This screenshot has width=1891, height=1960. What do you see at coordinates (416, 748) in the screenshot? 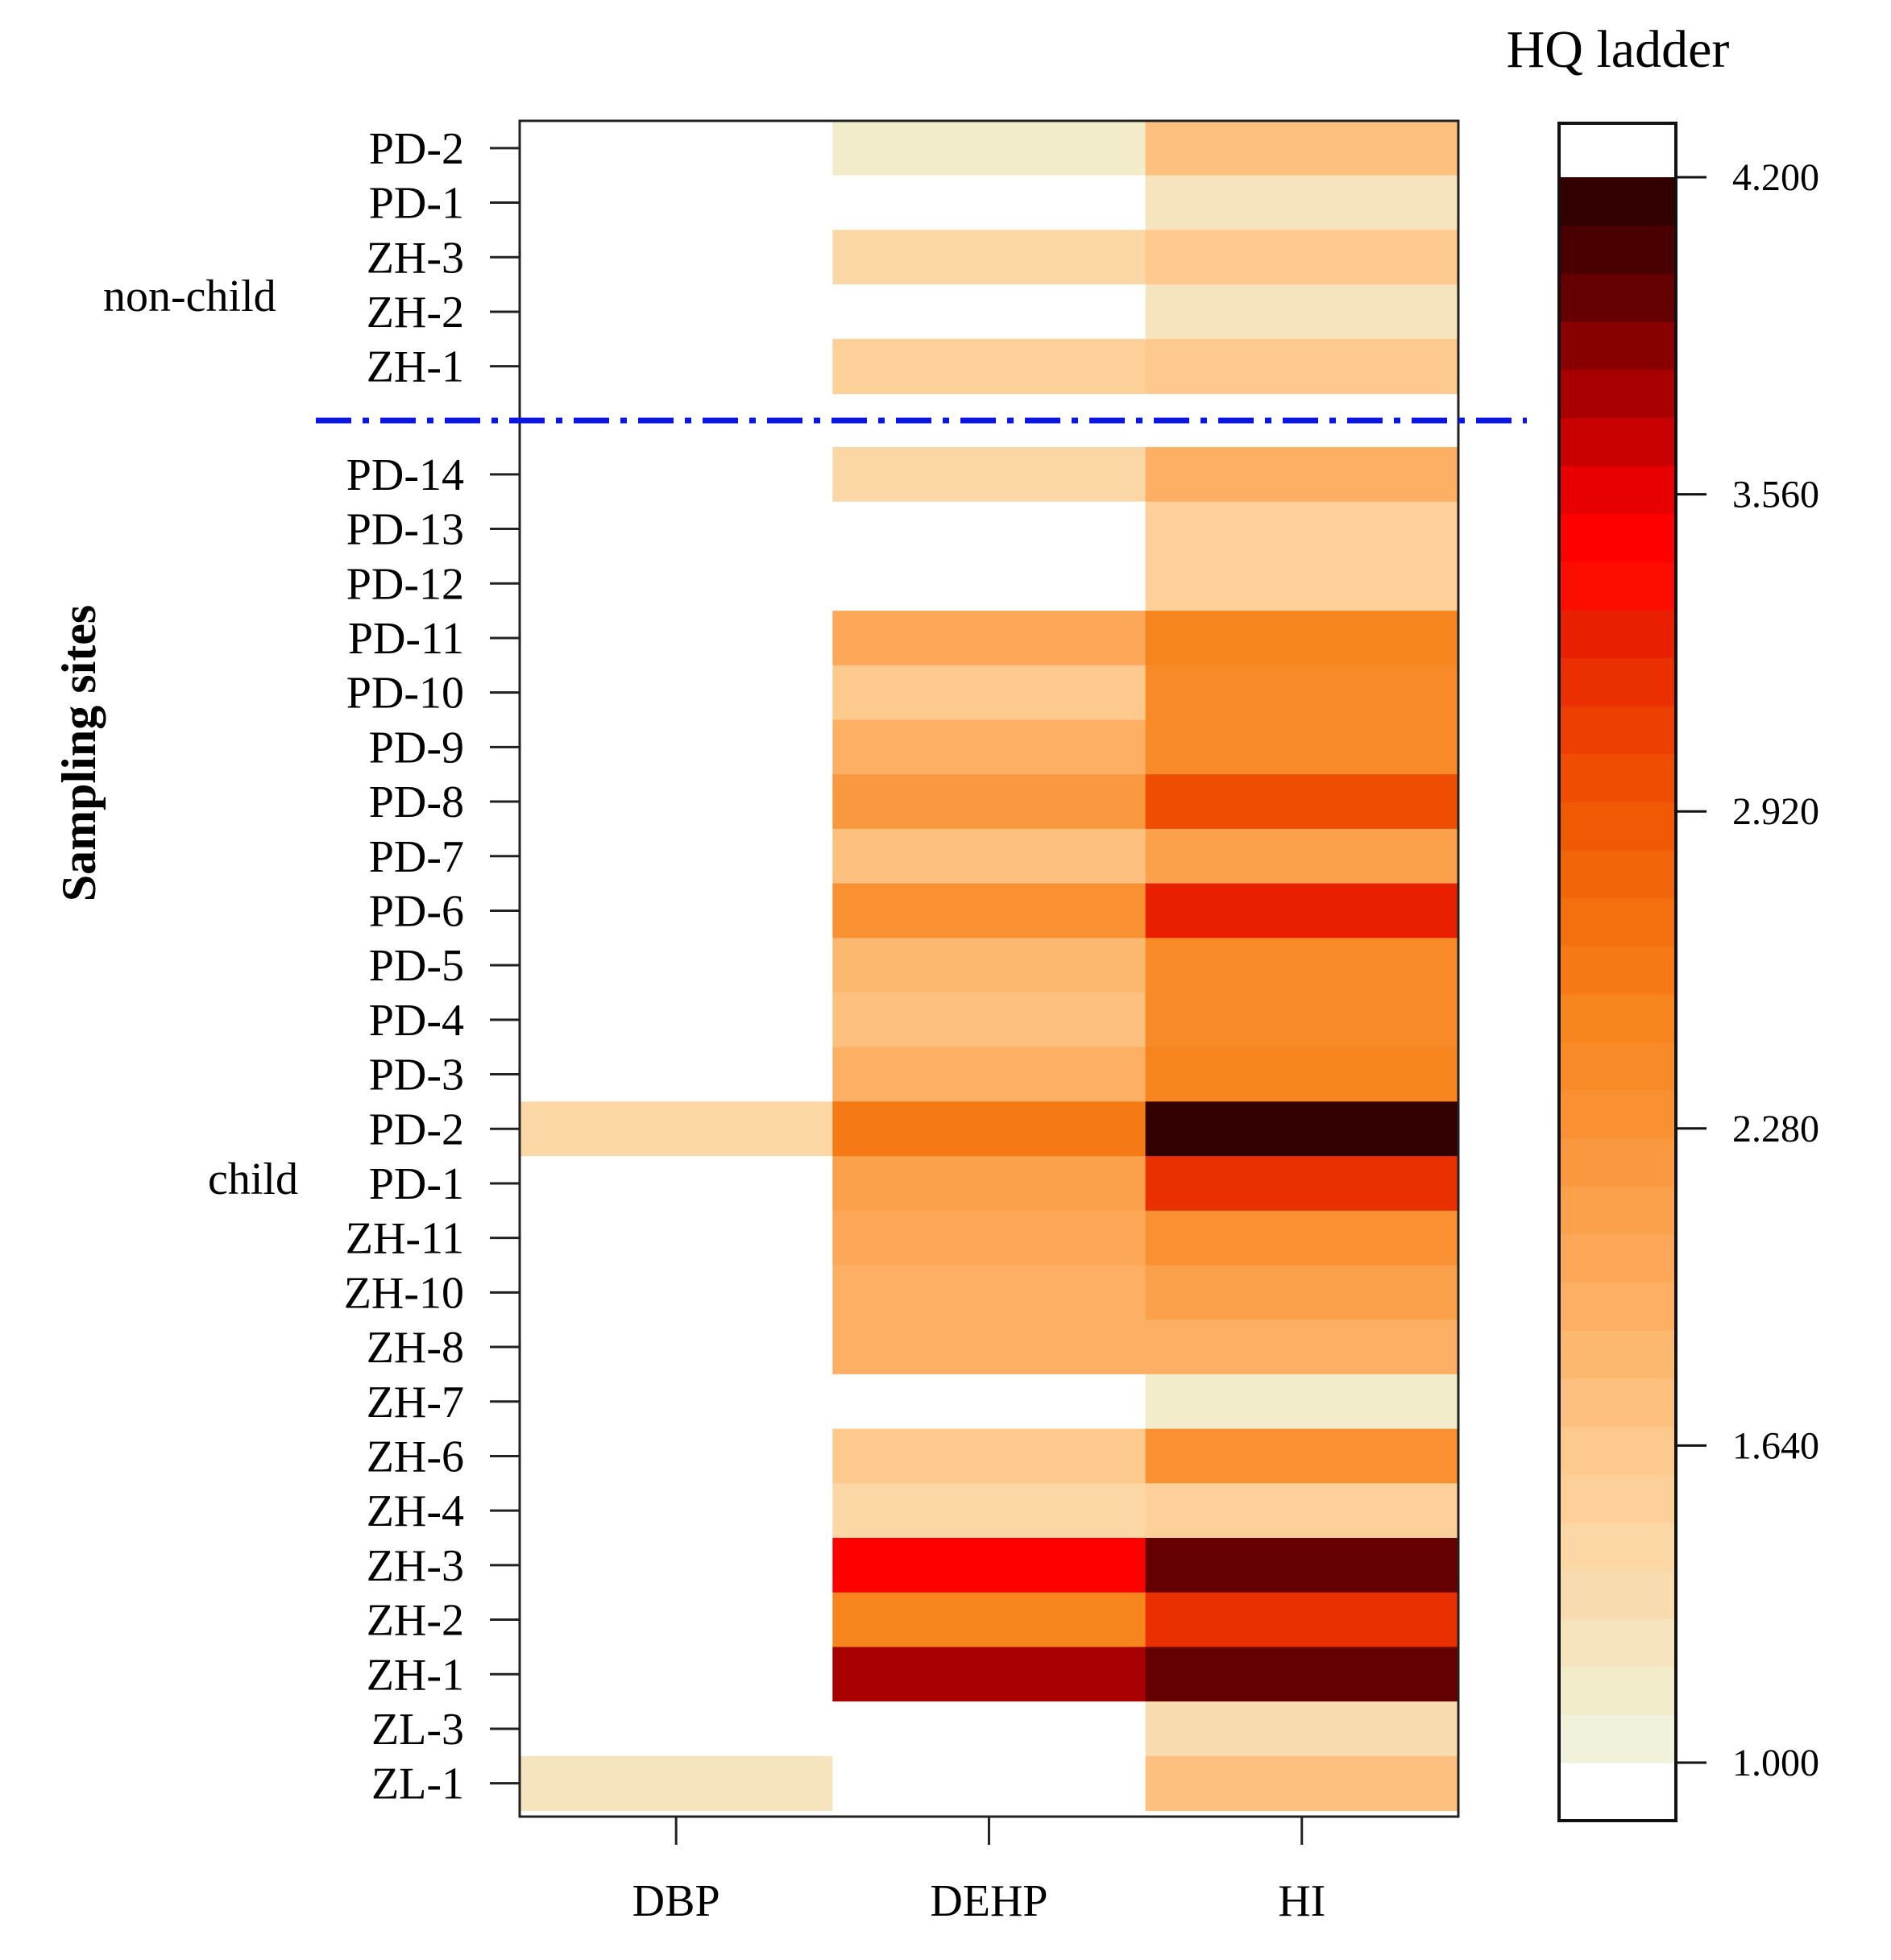
I see `row-tick-label: PD-9` at bounding box center [416, 748].